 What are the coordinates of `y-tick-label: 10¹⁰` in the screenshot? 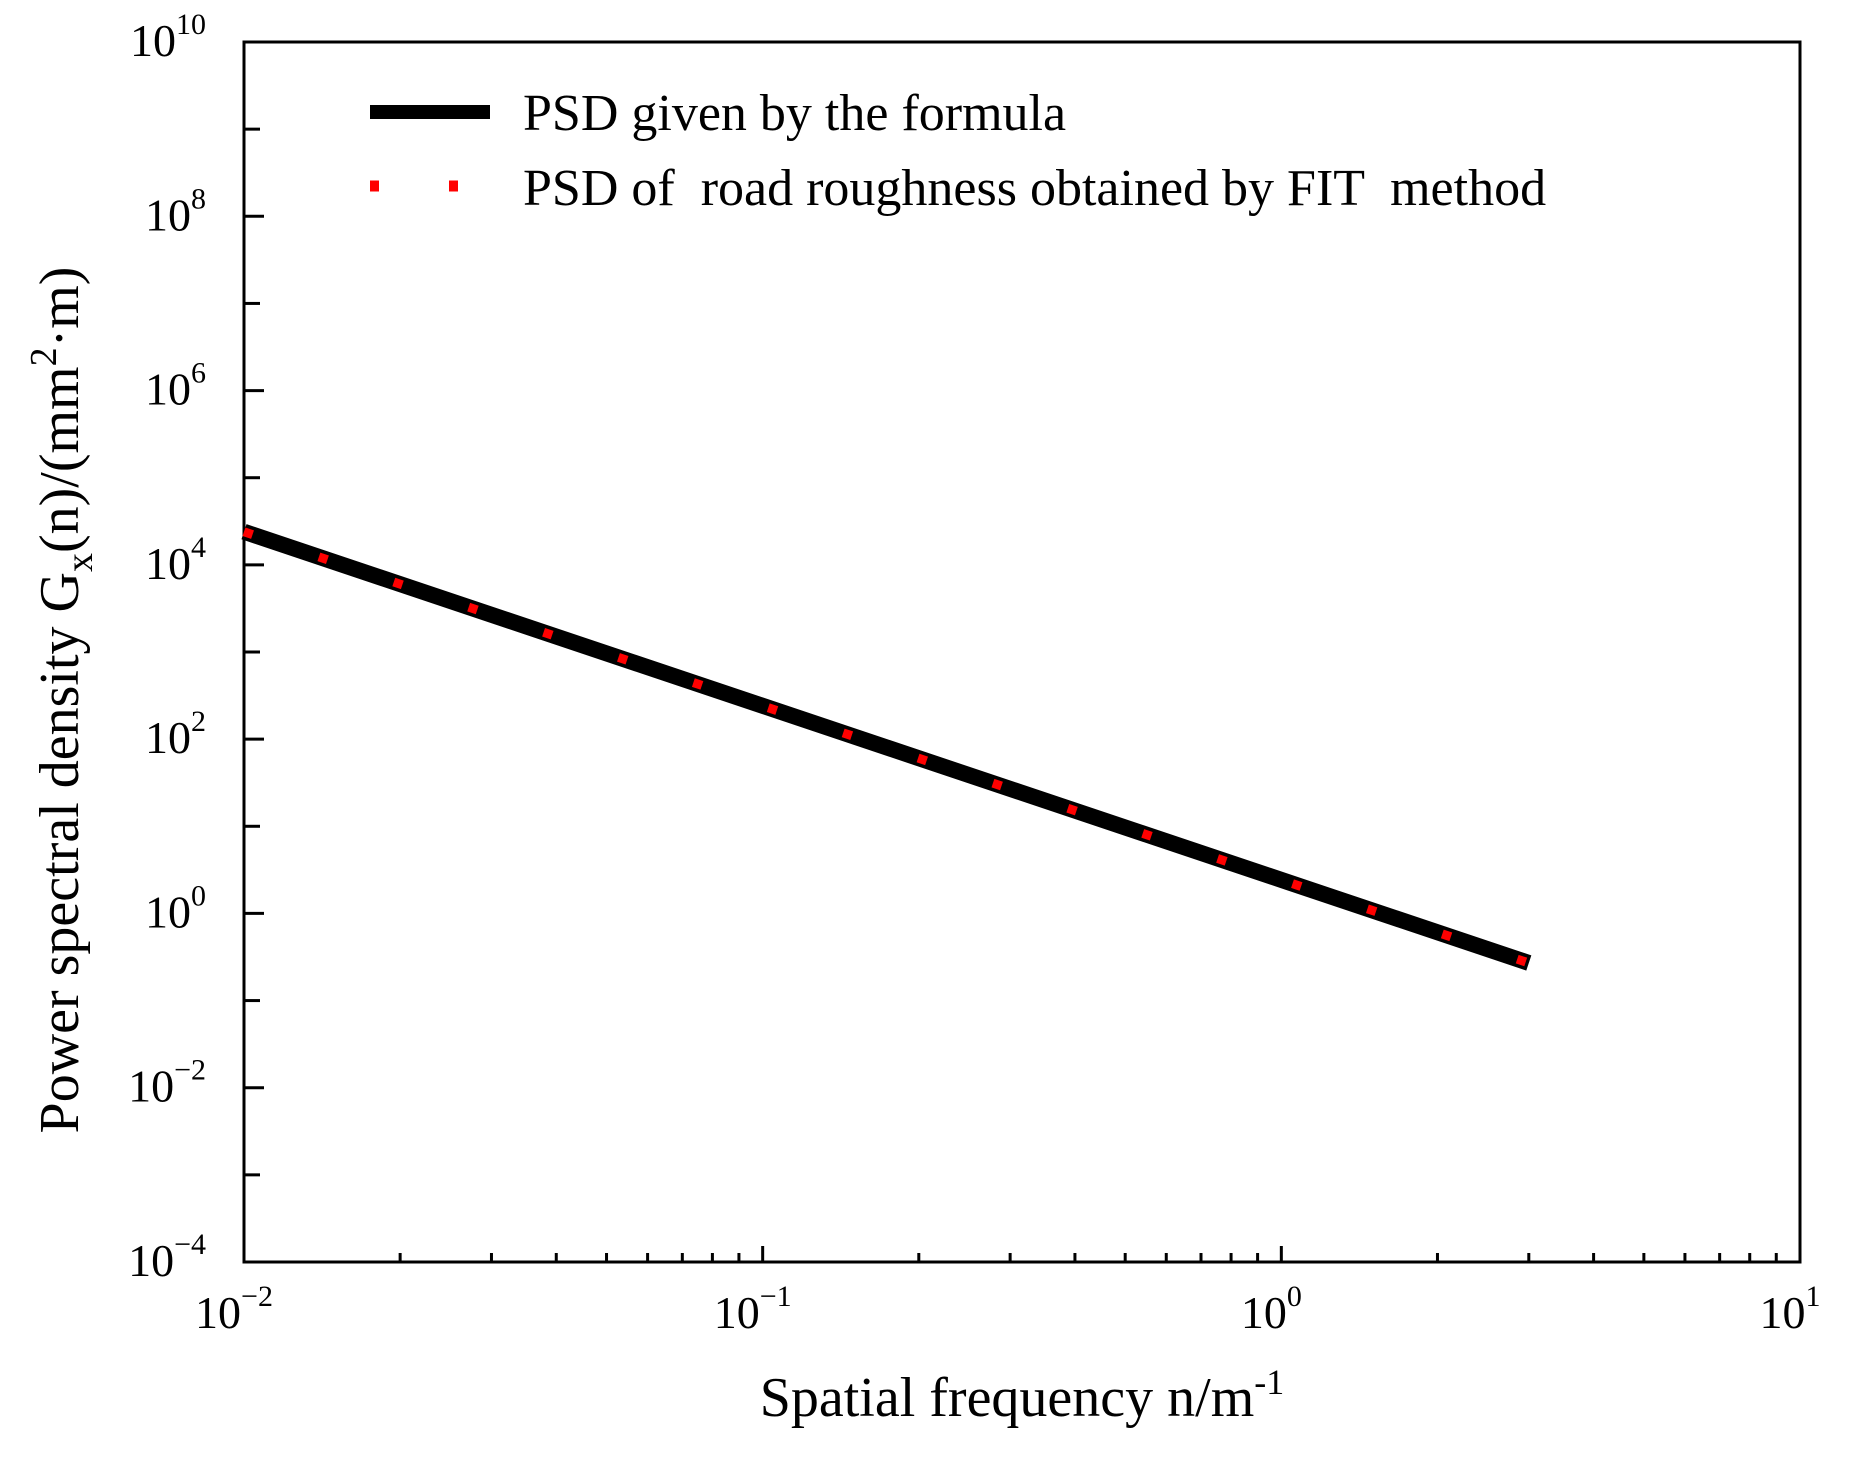 It's located at (168, 37).